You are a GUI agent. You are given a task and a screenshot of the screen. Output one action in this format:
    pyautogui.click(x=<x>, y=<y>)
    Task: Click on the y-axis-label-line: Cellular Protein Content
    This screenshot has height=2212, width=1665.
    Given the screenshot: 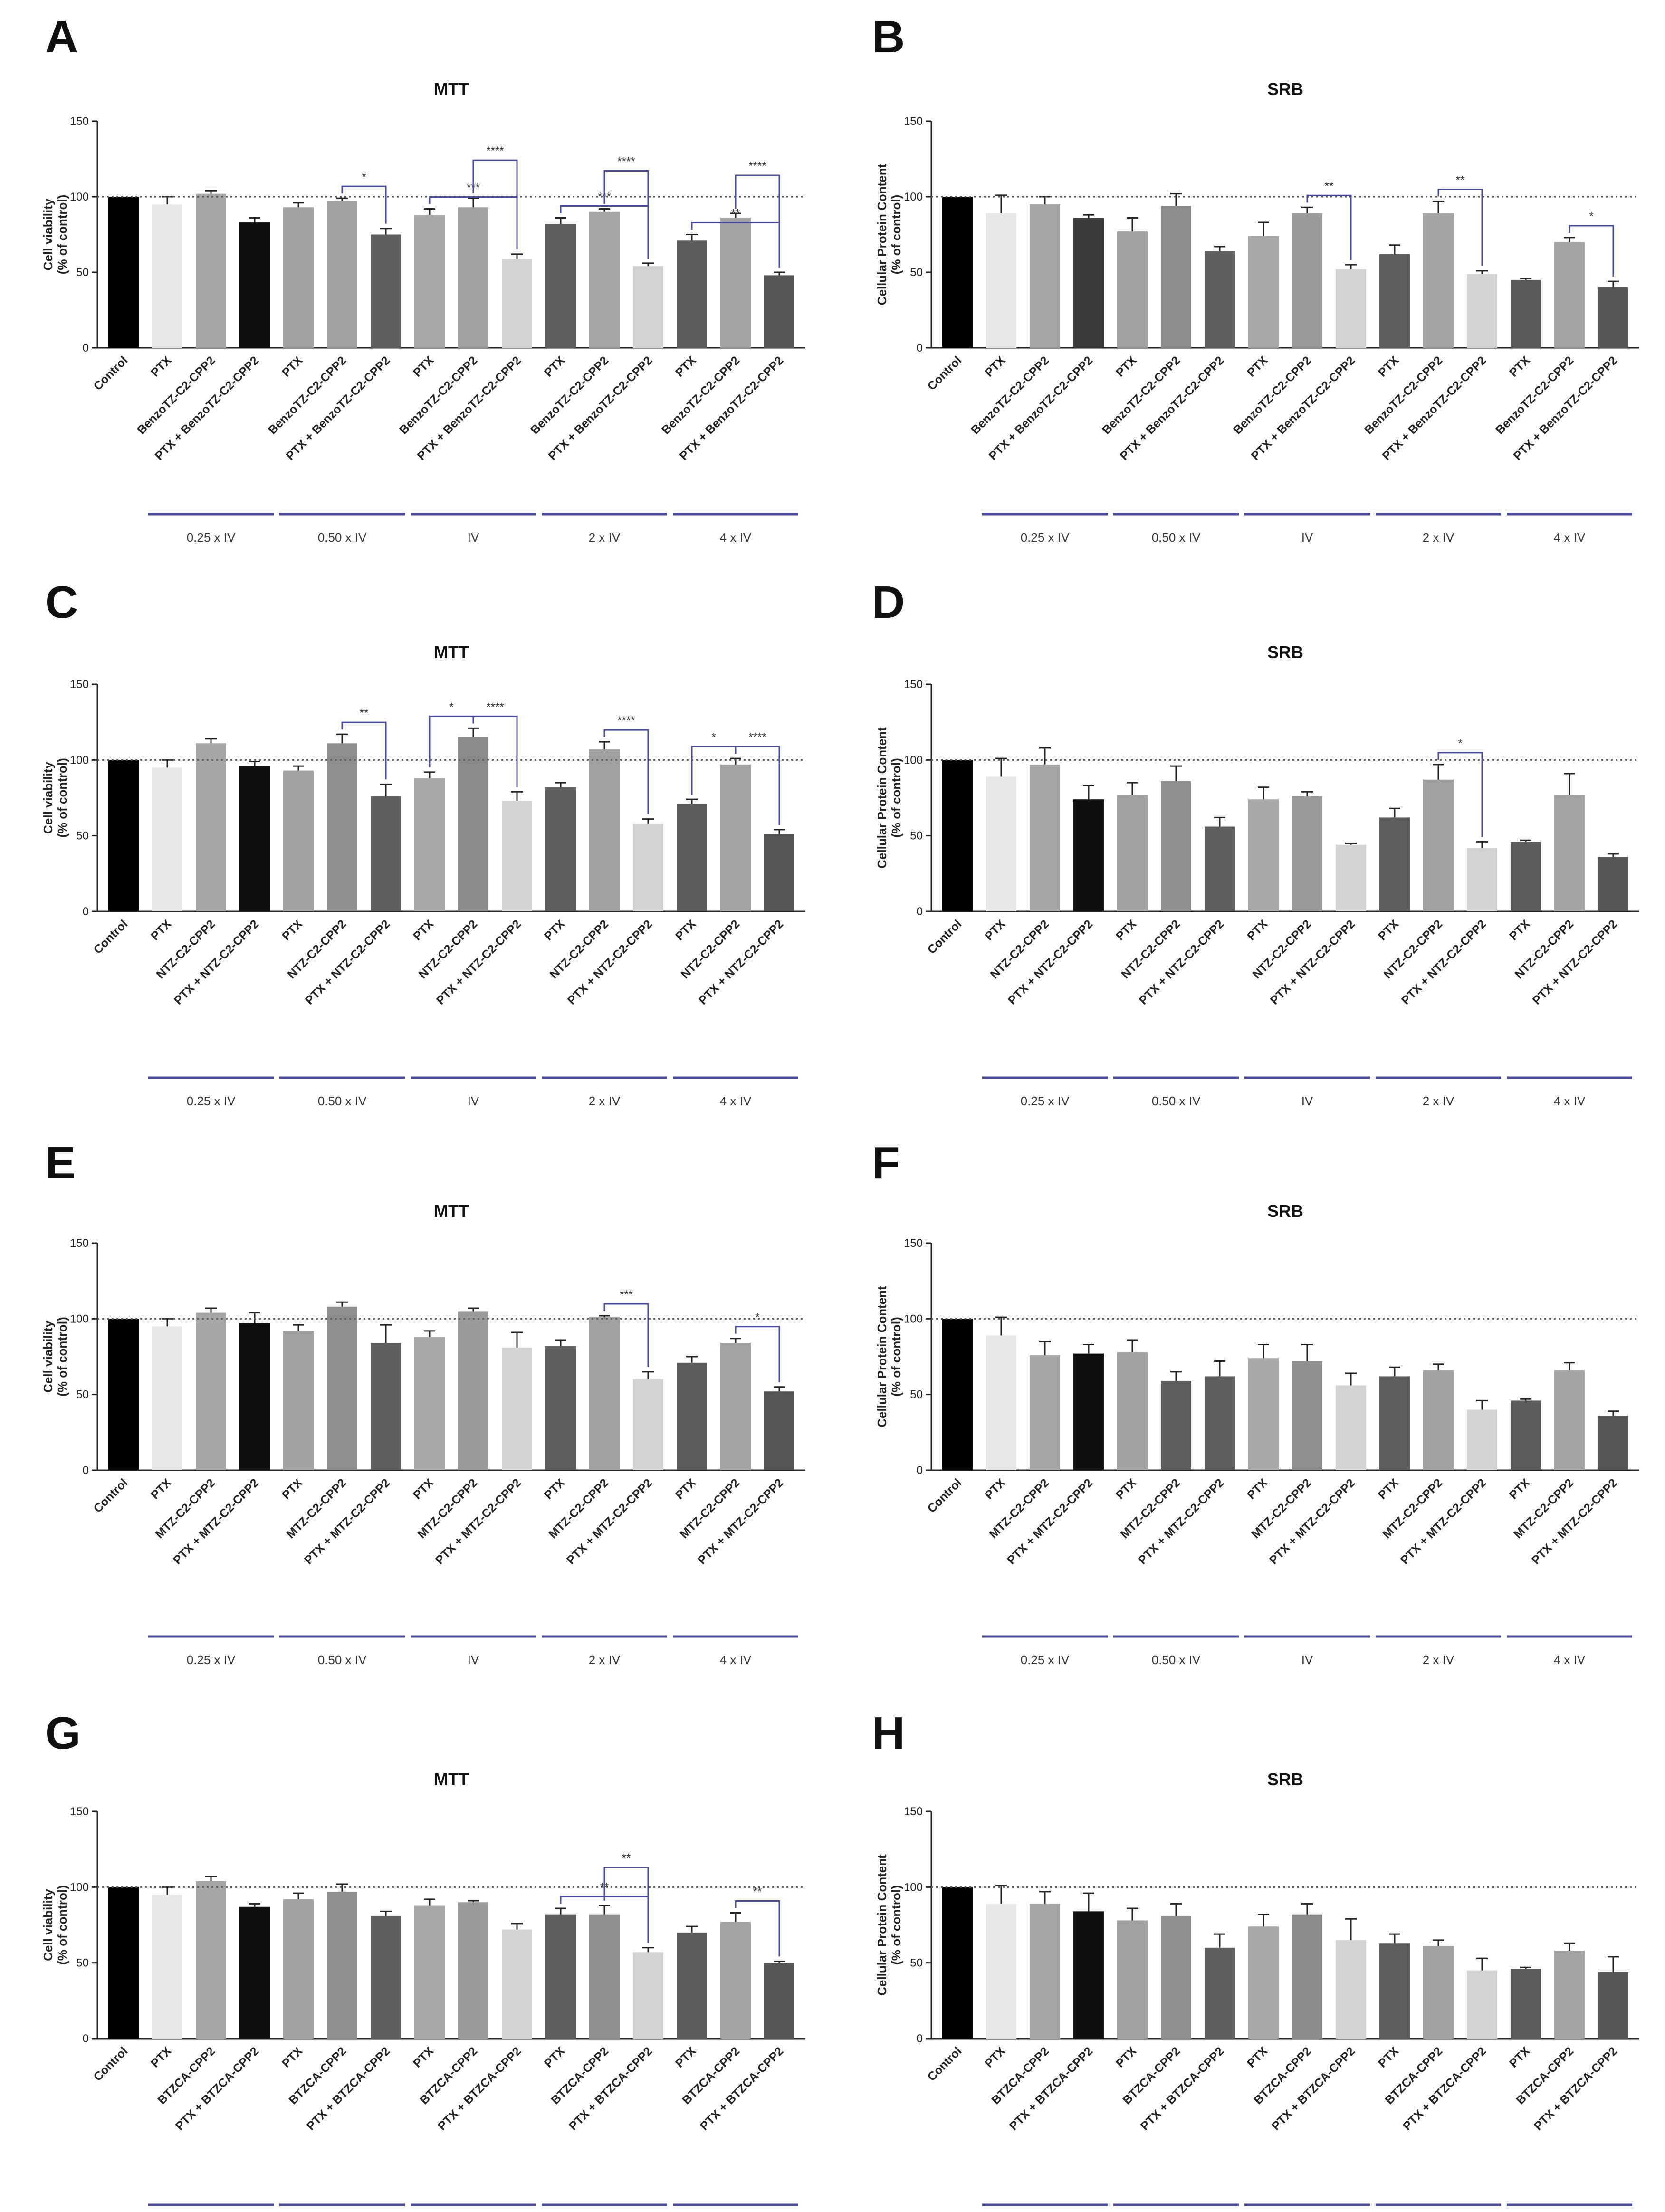 What is the action you would take?
    pyautogui.click(x=882, y=234)
    